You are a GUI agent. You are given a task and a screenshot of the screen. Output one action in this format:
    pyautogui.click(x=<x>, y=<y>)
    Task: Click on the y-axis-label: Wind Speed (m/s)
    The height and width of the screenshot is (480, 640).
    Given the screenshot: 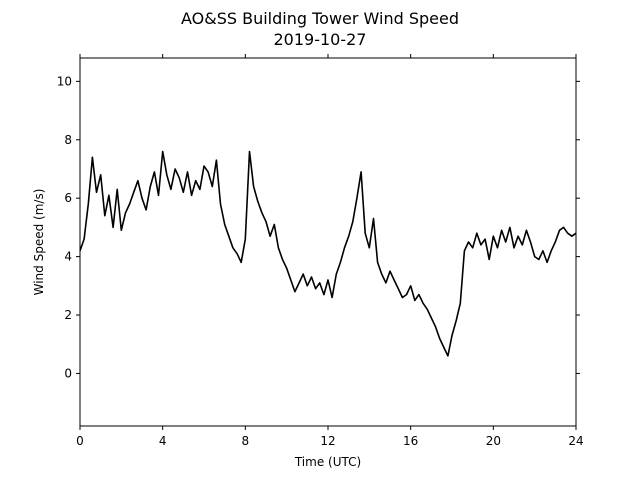 What is the action you would take?
    pyautogui.click(x=39, y=242)
    